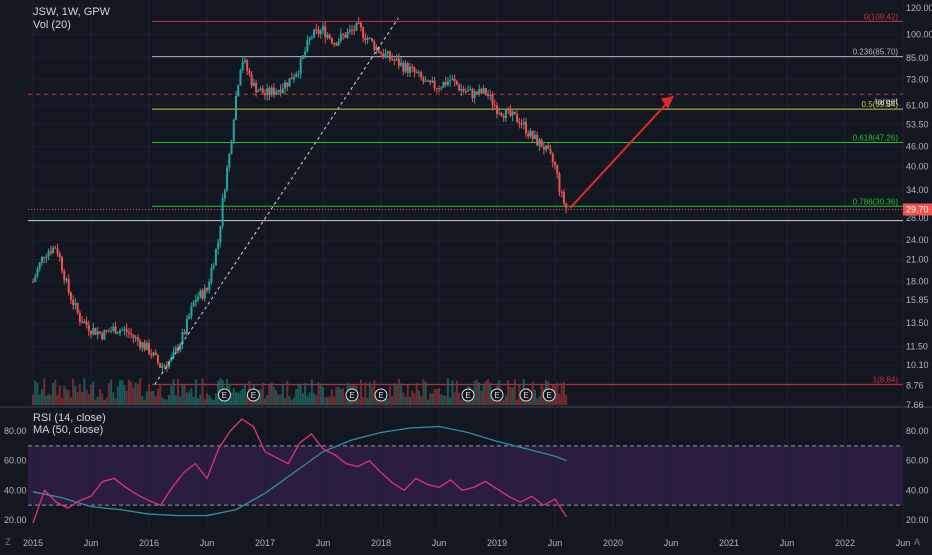 The width and height of the screenshot is (932, 555). What do you see at coordinates (15, 461) in the screenshot?
I see `rsi-y-tick-left: 60.00` at bounding box center [15, 461].